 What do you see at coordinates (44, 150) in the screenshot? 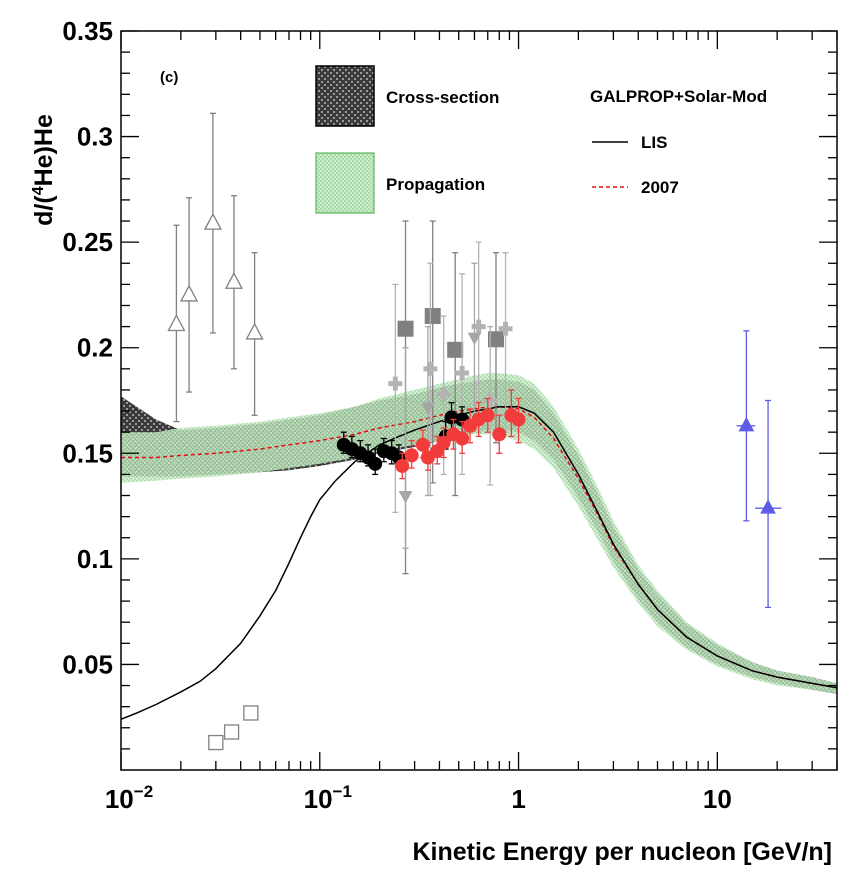
I see `y-axis-title-suffix: He)He` at bounding box center [44, 150].